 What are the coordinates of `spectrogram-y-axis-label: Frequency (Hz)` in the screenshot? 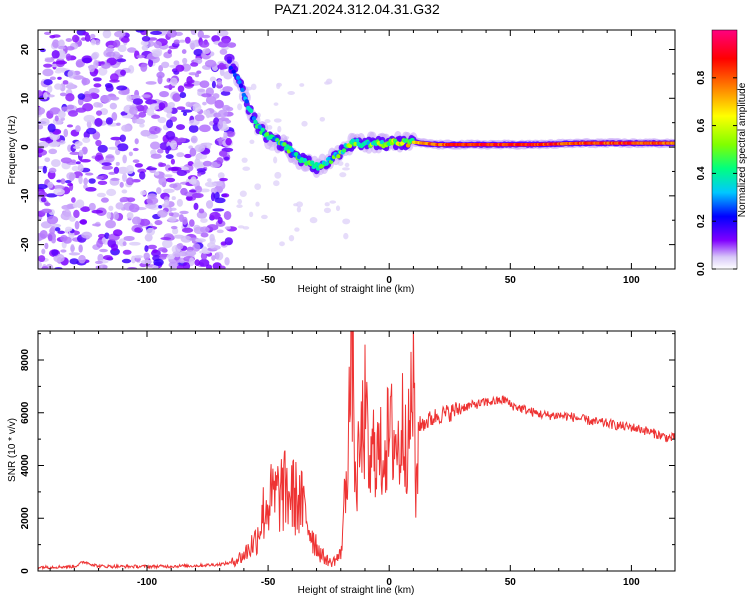 It's located at (12, 150).